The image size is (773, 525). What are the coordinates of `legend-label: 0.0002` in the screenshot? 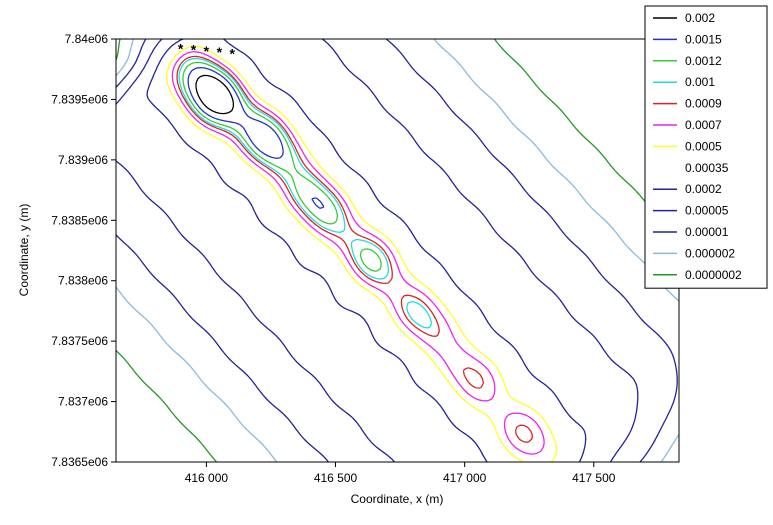 It's located at (703, 189).